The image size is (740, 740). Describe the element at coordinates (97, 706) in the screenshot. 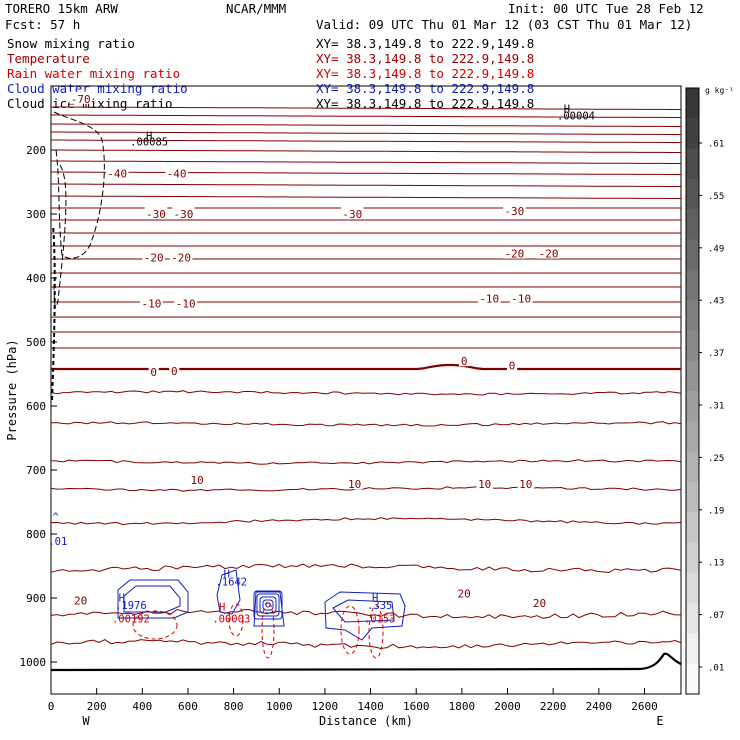

I see `x-tick-label: 200` at that location.